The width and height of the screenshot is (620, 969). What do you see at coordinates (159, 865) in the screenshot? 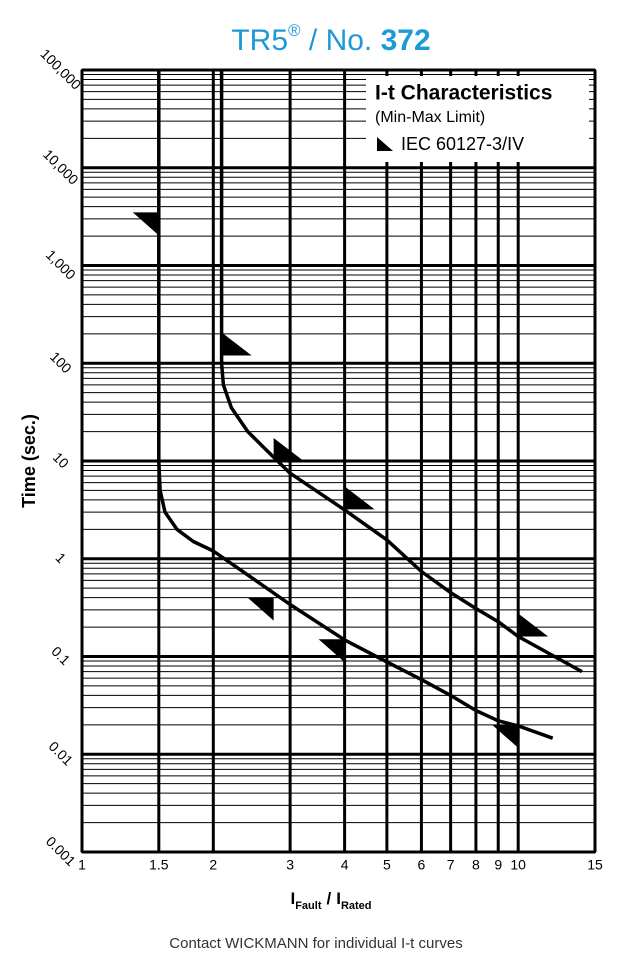
I see `x-tick-label: 1.5` at bounding box center [159, 865].